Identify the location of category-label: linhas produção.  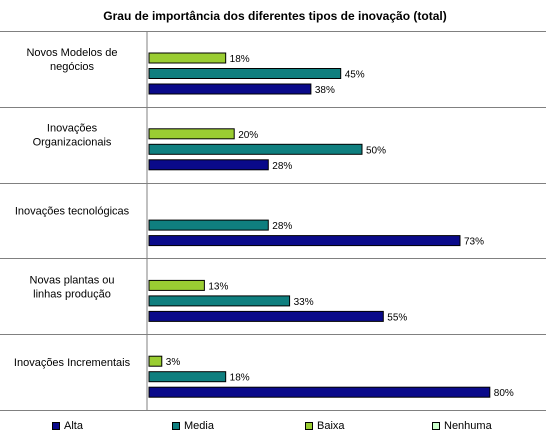
(72, 294).